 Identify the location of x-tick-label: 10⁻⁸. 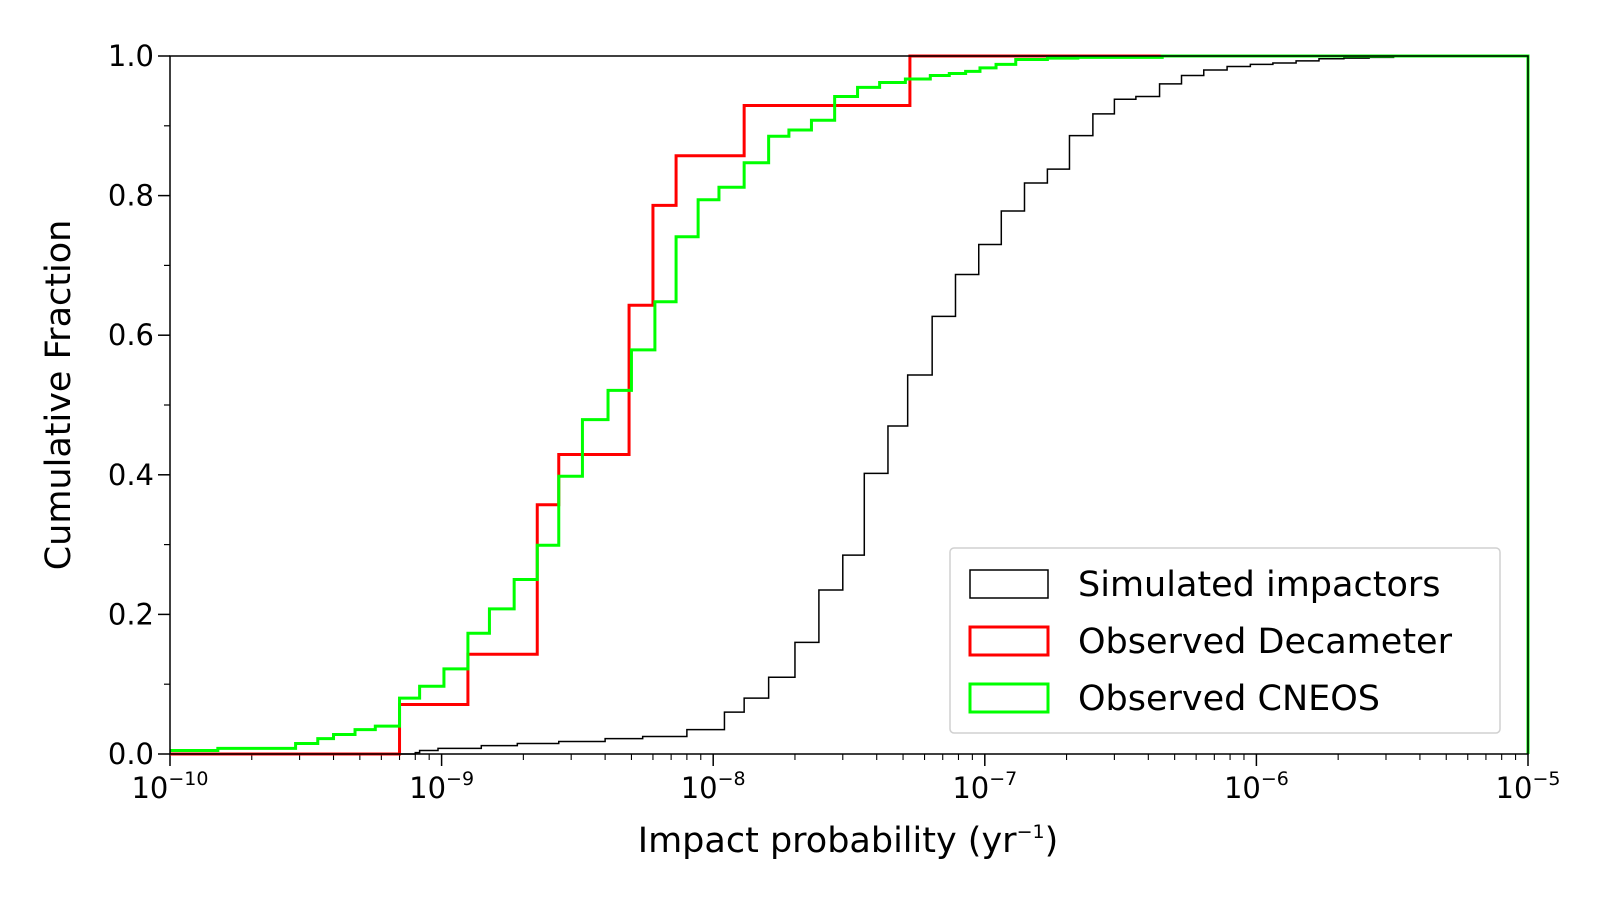
(713, 786).